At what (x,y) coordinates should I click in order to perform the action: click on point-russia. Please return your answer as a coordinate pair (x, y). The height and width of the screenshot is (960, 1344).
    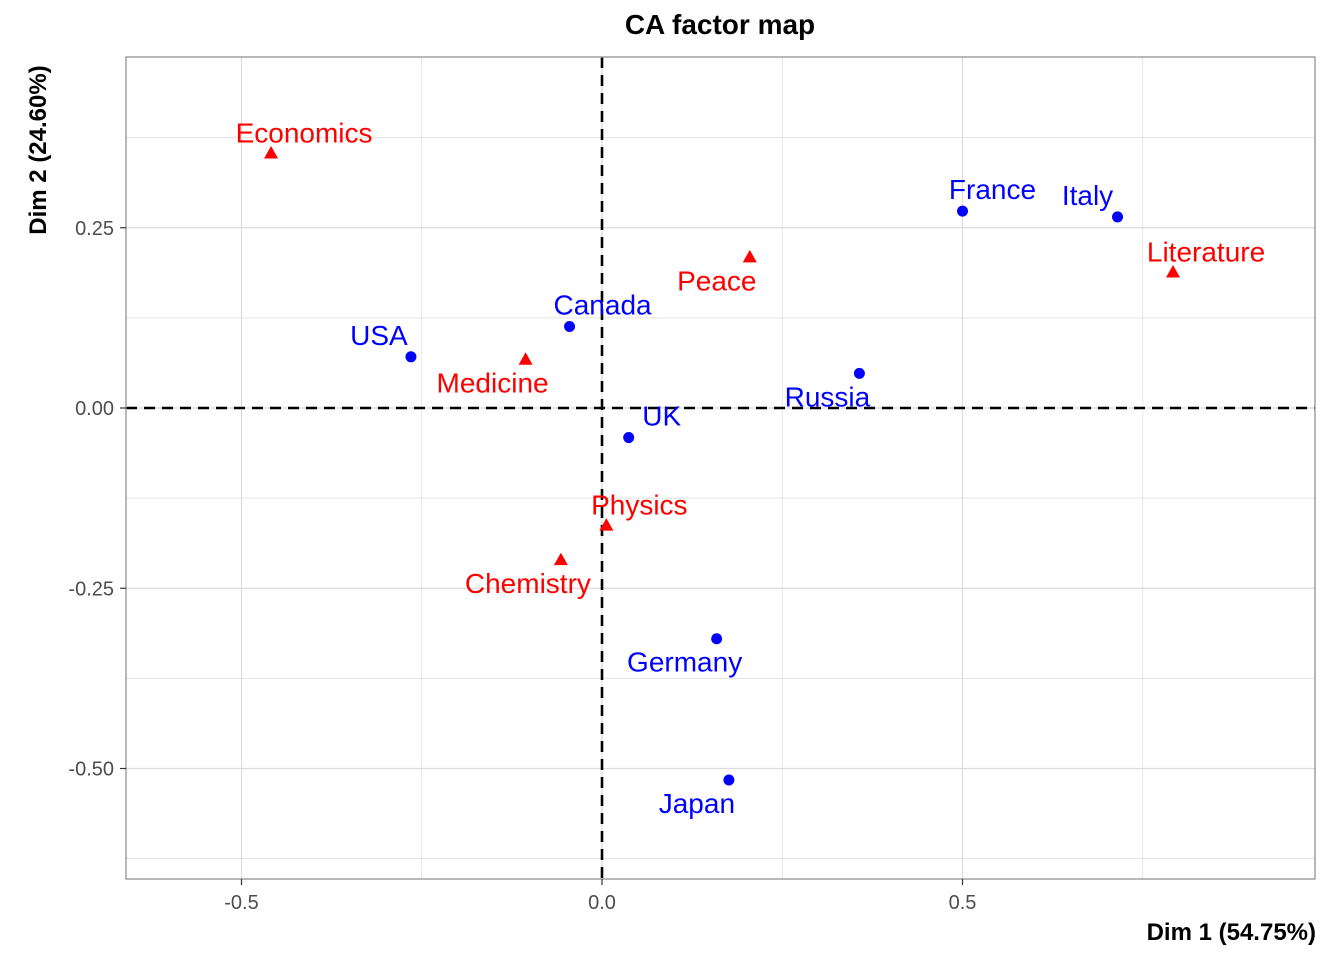
    Looking at the image, I should click on (859, 373).